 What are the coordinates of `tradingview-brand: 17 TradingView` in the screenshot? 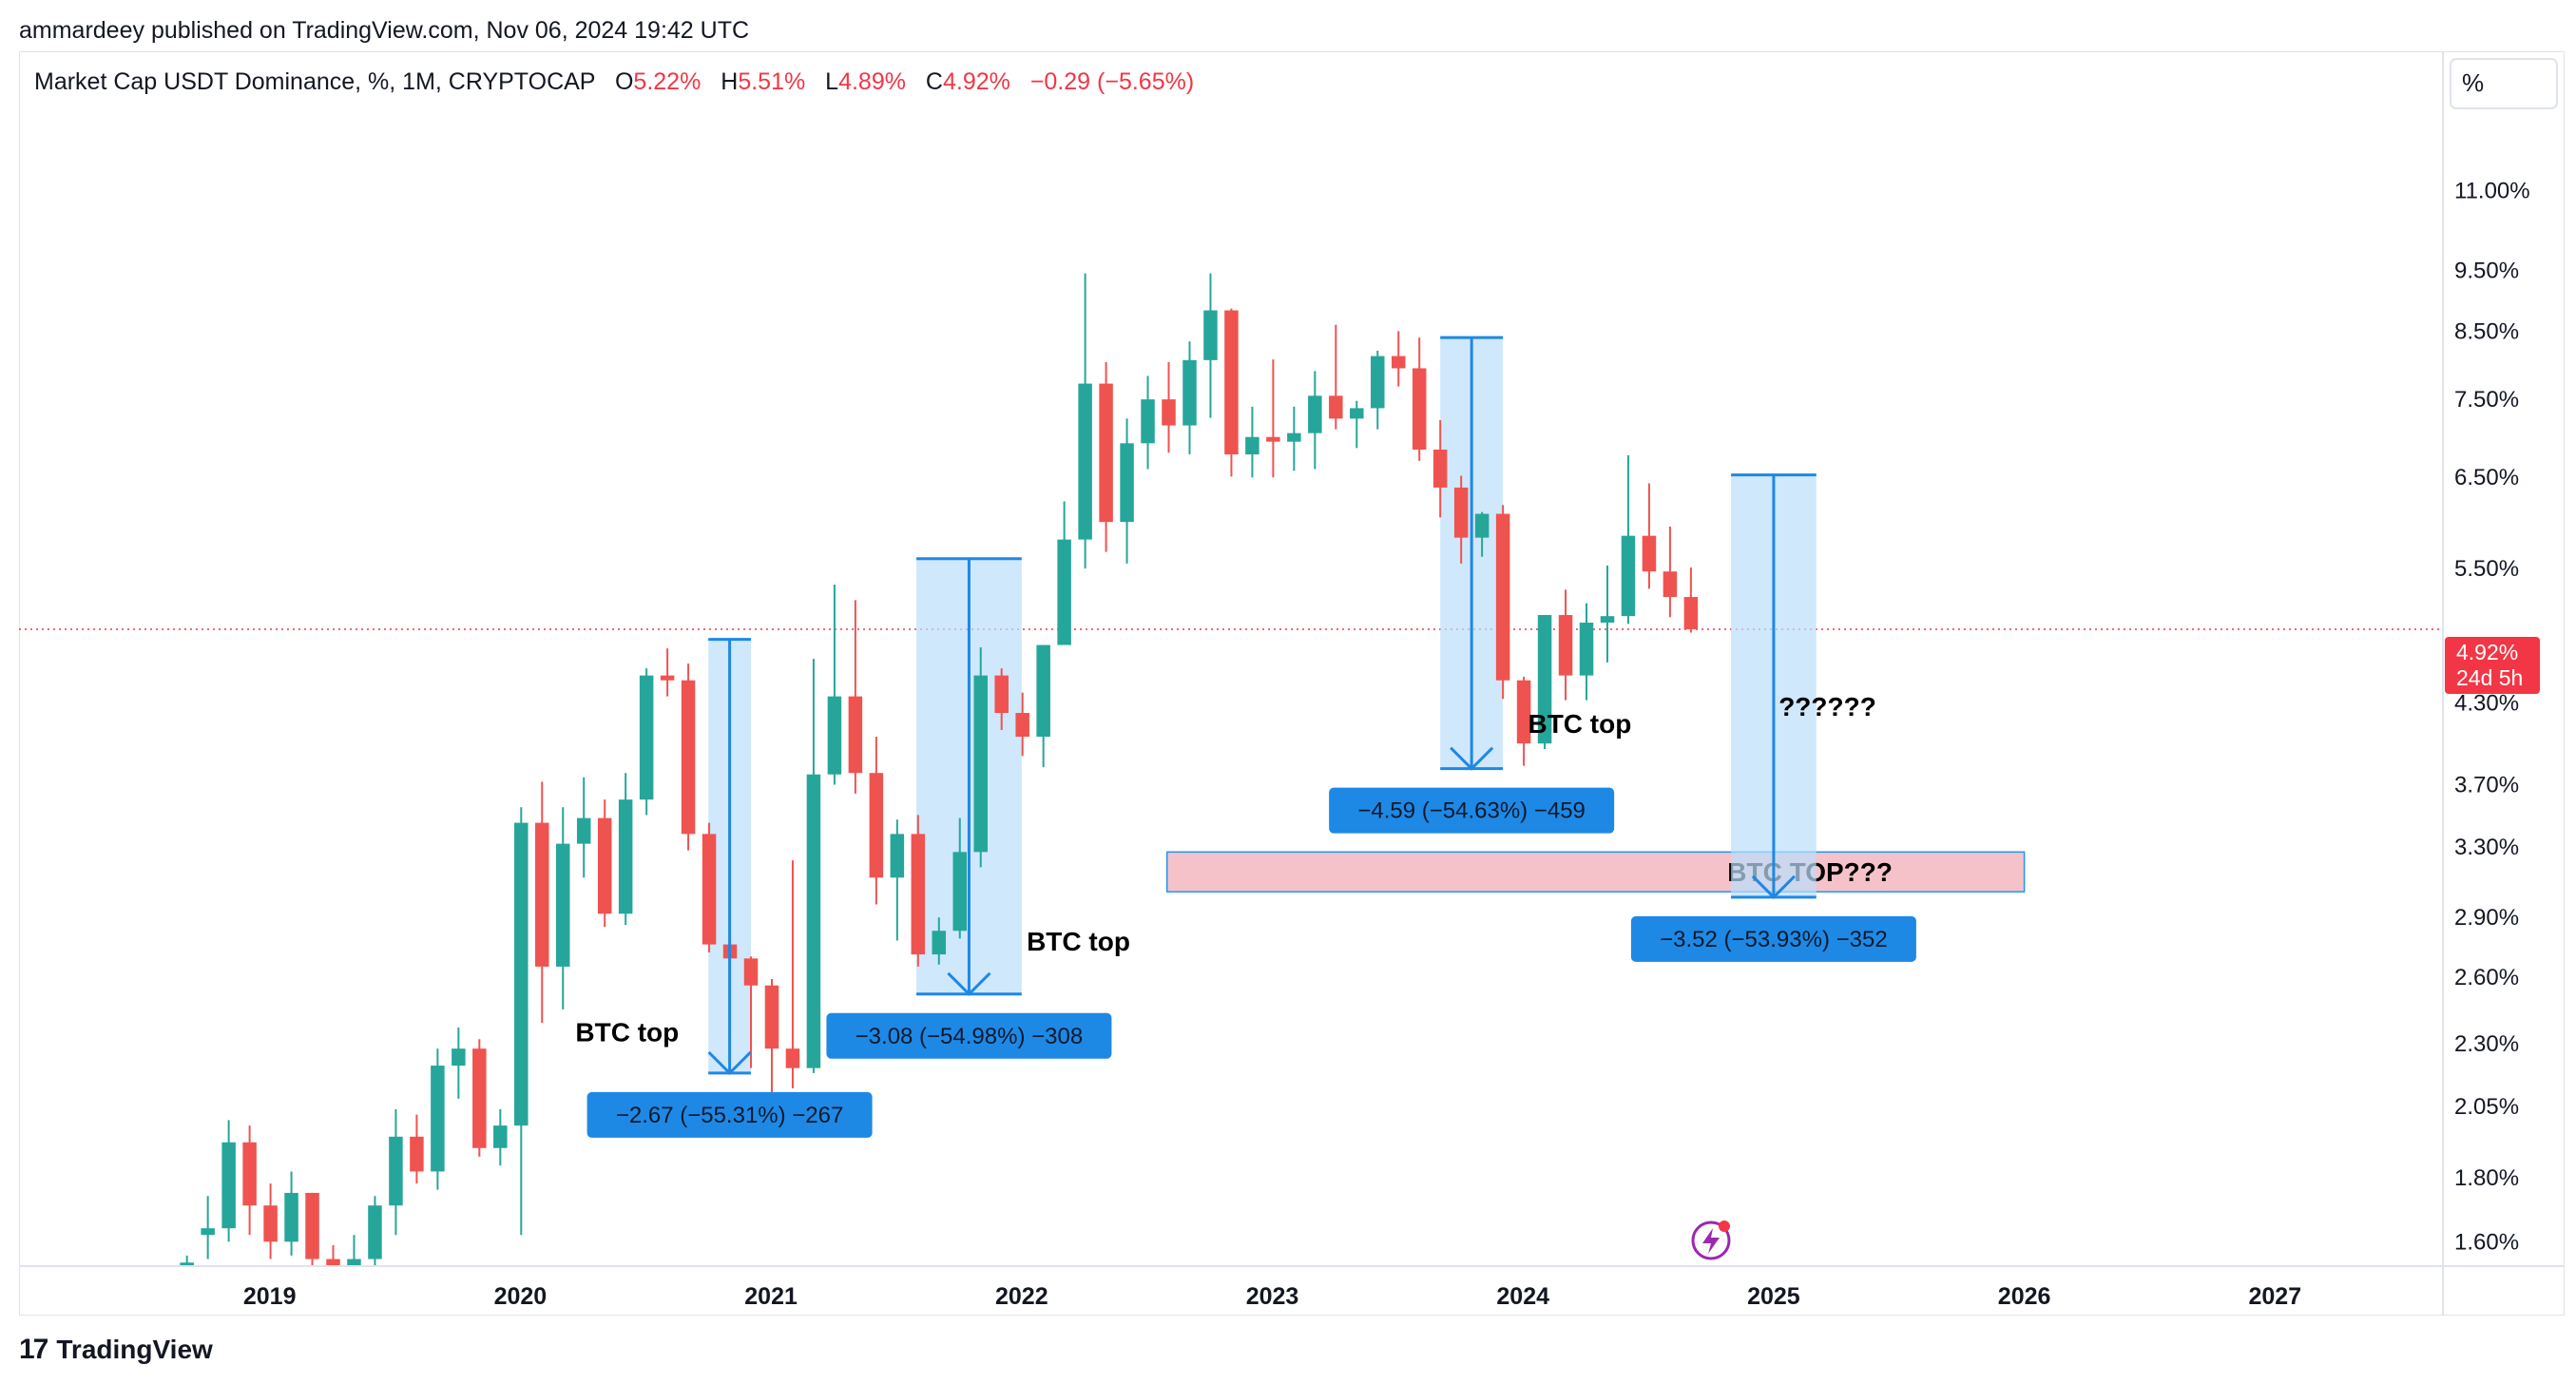 It's located at (116, 1350).